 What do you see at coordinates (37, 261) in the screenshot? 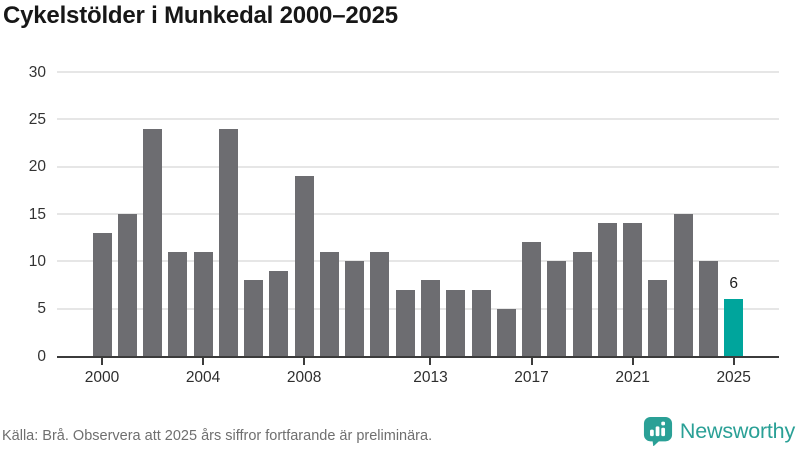
I see `y-tick-label: 10` at bounding box center [37, 261].